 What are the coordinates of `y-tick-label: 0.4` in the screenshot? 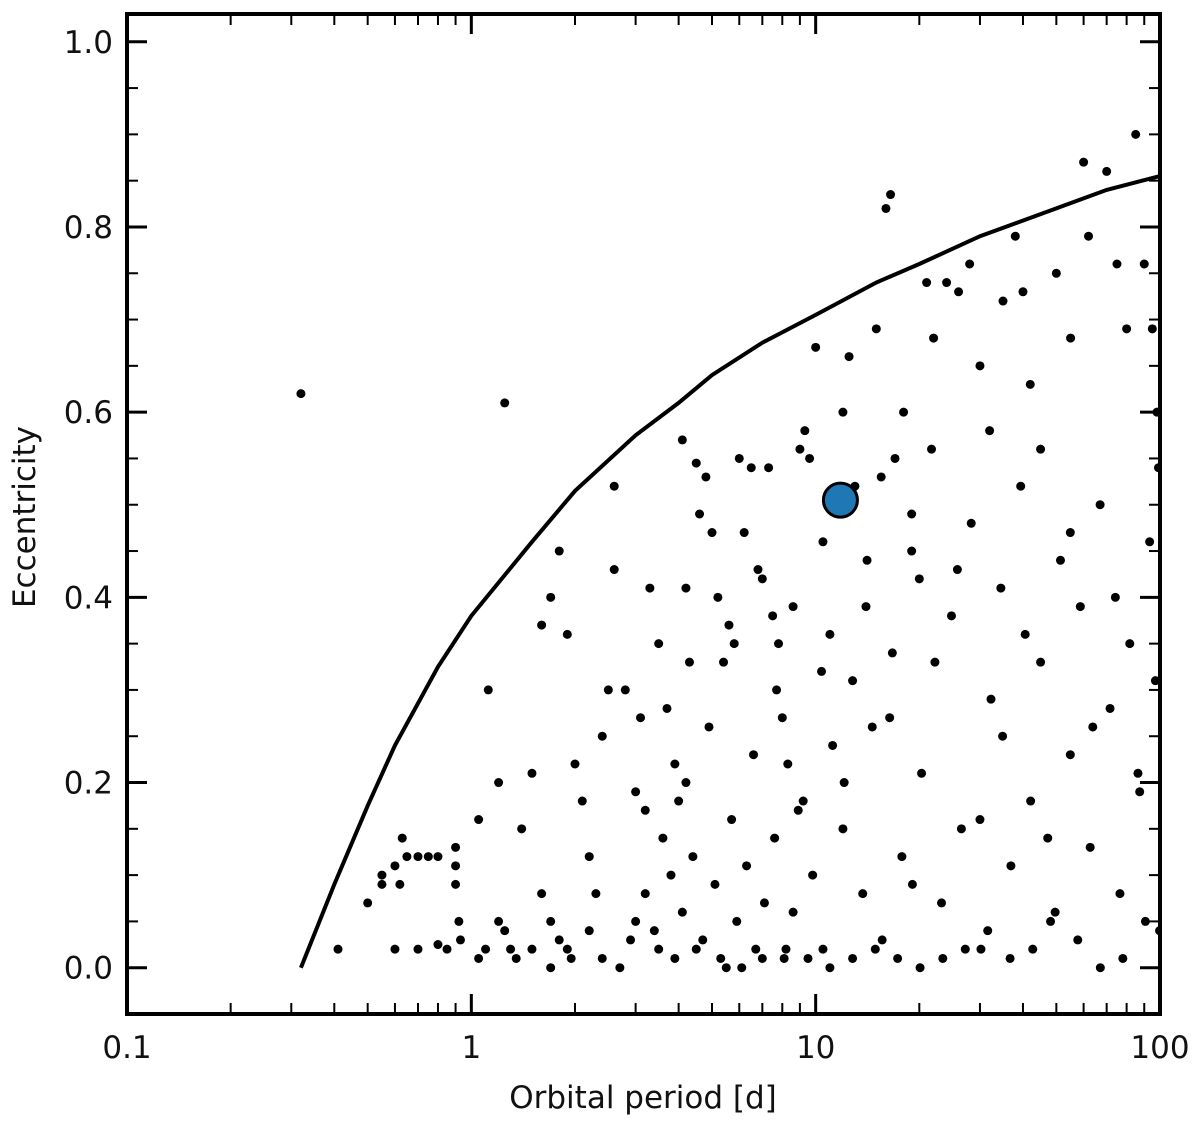 It's located at (88, 598).